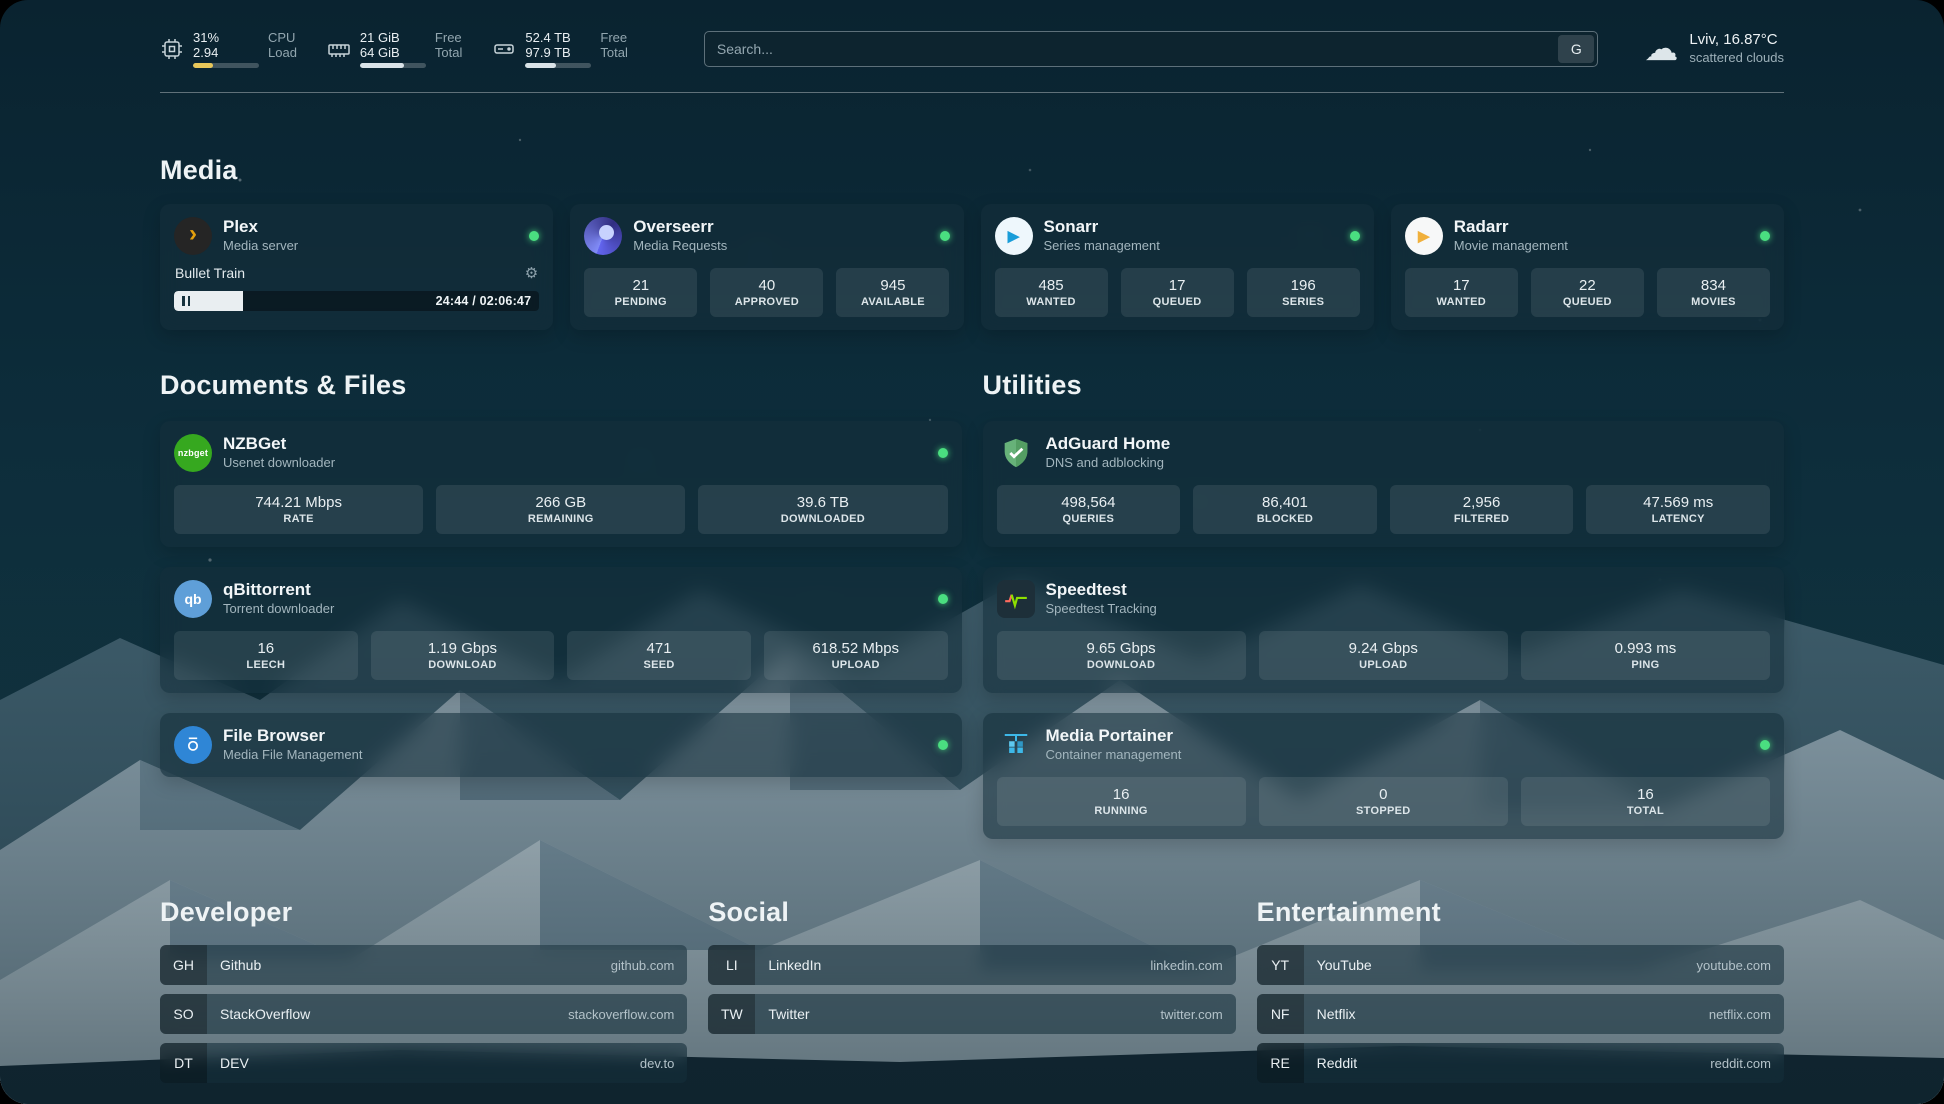 Image resolution: width=1944 pixels, height=1104 pixels. Describe the element at coordinates (1587, 267) in the screenshot. I see `service-card-radarr: ▶ Radarr Movie management 17 WANTED` at that location.